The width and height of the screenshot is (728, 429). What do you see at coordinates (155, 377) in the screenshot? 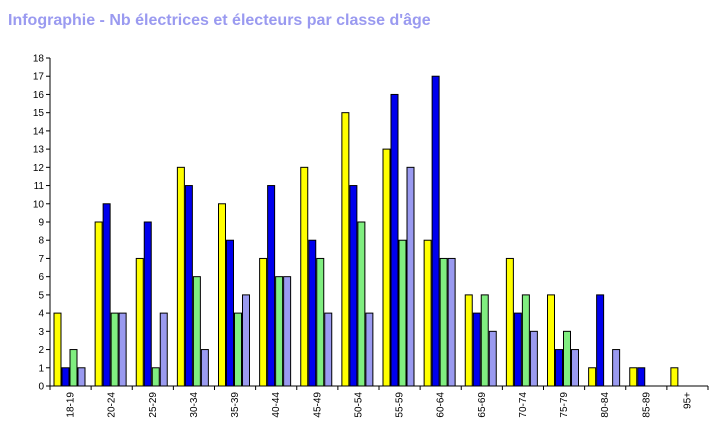
I see `bar-25-29-s3` at bounding box center [155, 377].